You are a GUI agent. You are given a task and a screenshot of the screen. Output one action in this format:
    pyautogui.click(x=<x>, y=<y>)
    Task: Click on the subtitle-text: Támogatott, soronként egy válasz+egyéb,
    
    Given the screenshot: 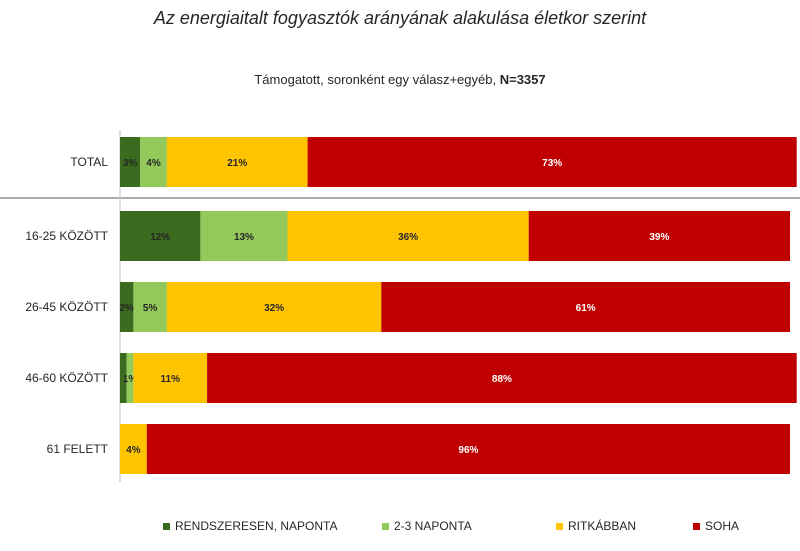 What is the action you would take?
    pyautogui.click(x=375, y=79)
    